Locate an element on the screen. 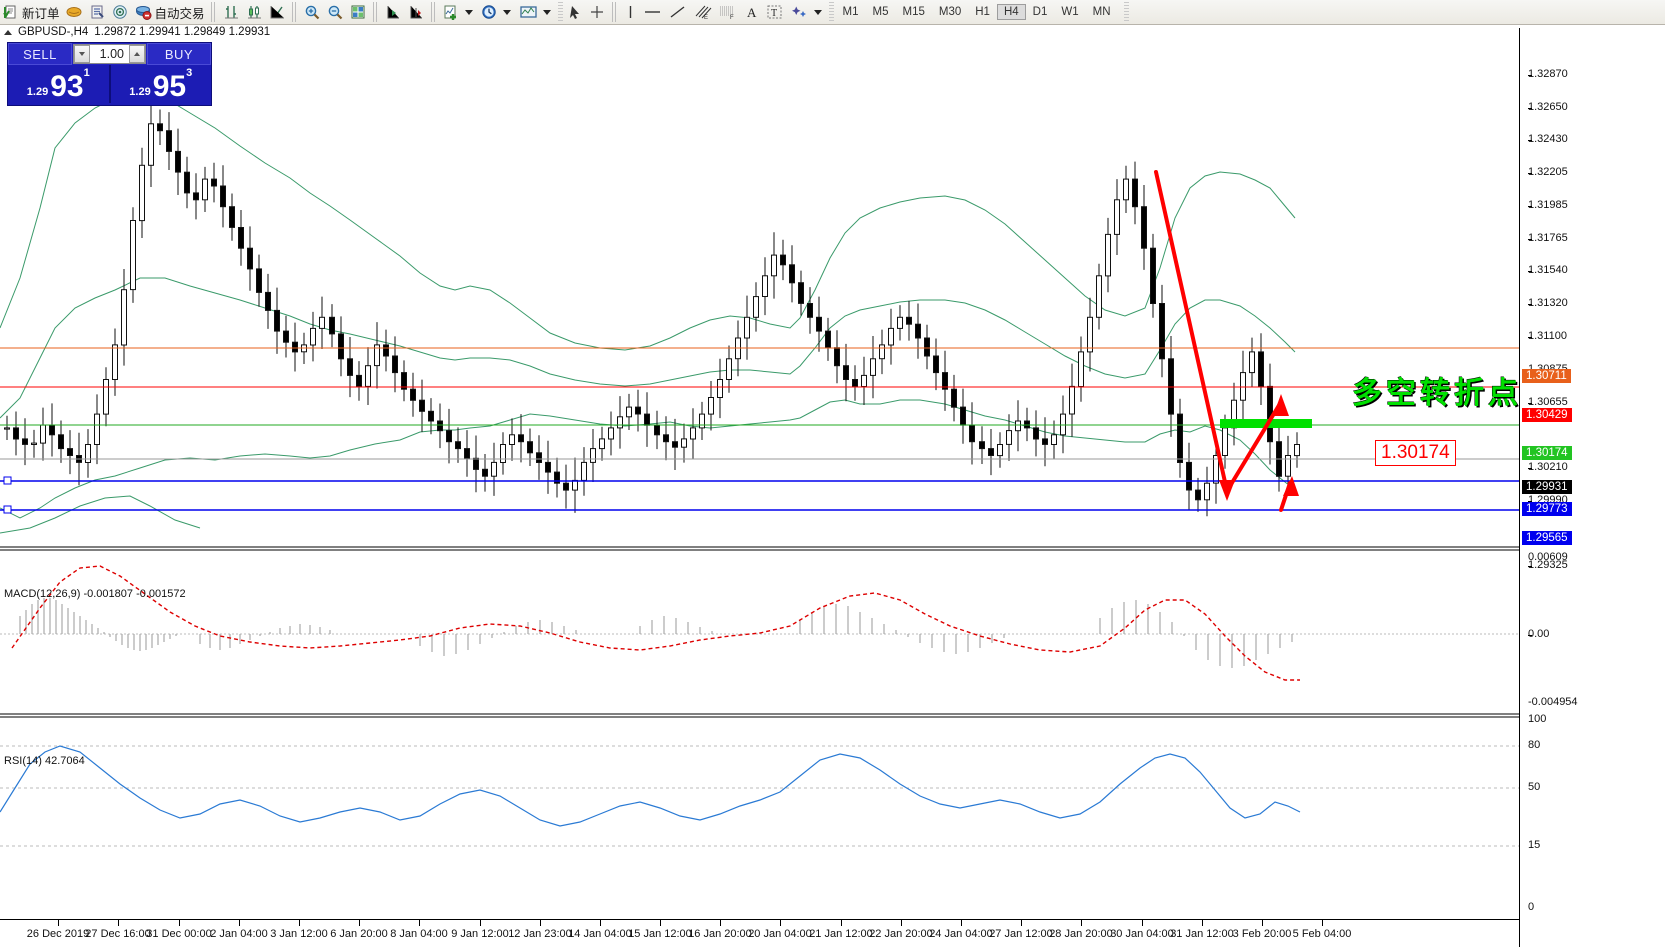 This screenshot has height=948, width=1665. data-window-button is located at coordinates (97, 12).